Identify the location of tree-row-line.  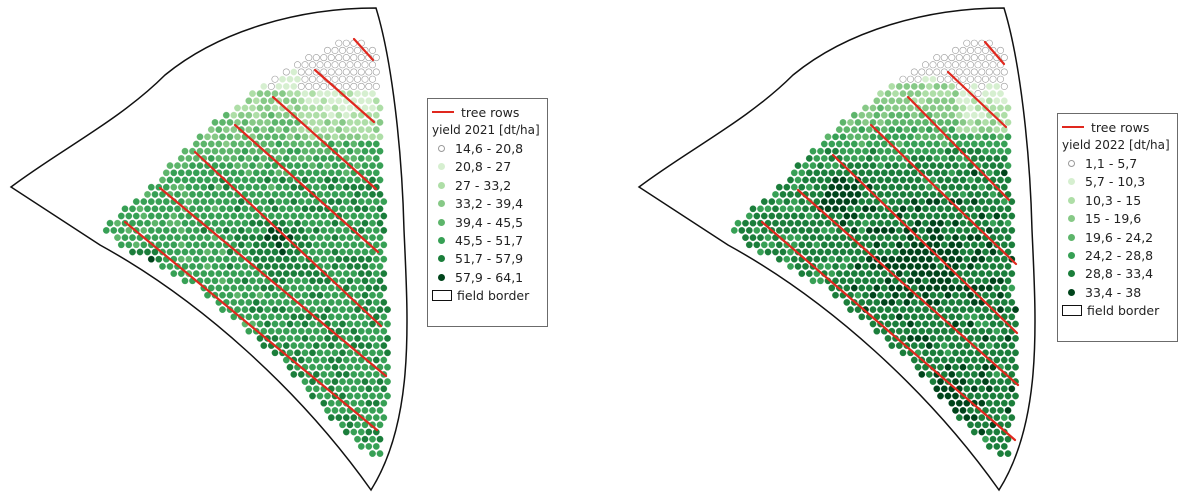
(344, 96).